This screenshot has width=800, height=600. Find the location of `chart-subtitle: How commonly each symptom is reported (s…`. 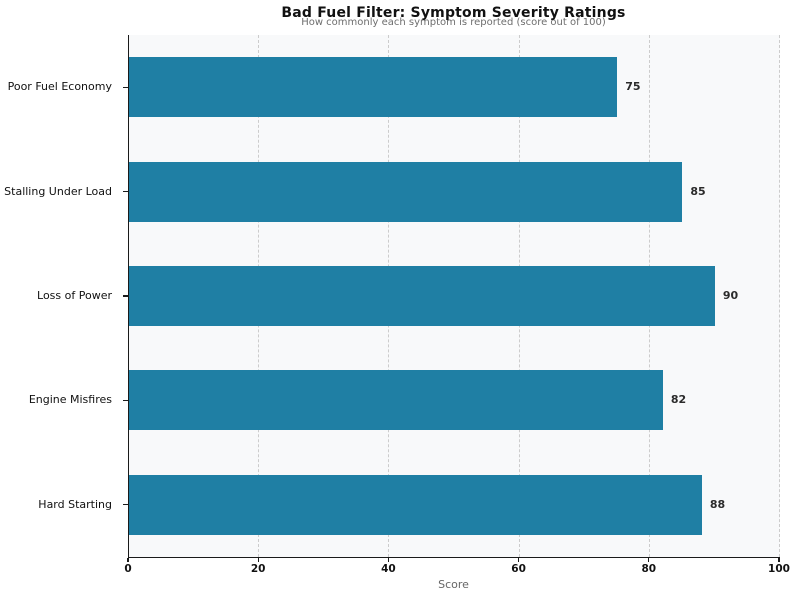

chart-subtitle: How commonly each symptom is reported (s… is located at coordinates (453, 22).